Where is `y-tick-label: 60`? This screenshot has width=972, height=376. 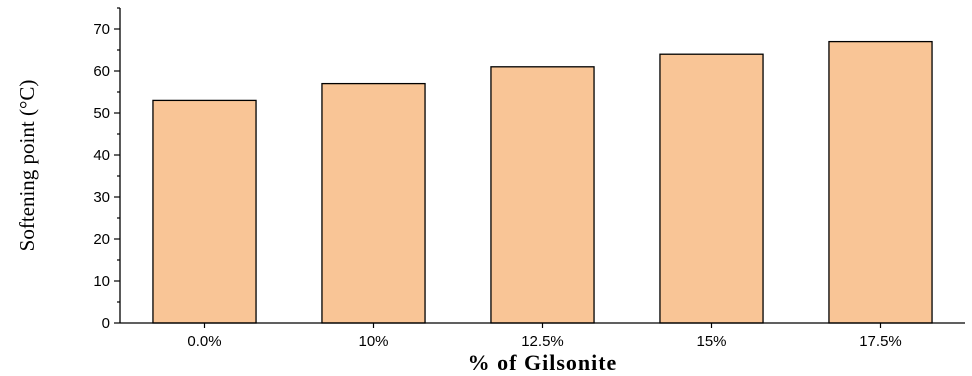 y-tick-label: 60 is located at coordinates (101, 71).